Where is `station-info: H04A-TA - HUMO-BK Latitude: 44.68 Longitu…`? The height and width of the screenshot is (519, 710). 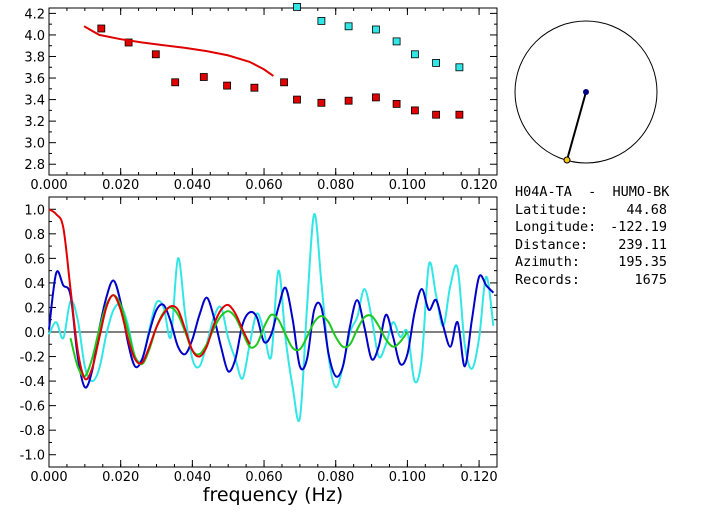 station-info: H04A-TA - HUMO-BK Latitude: 44.68 Longitu… is located at coordinates (610, 236).